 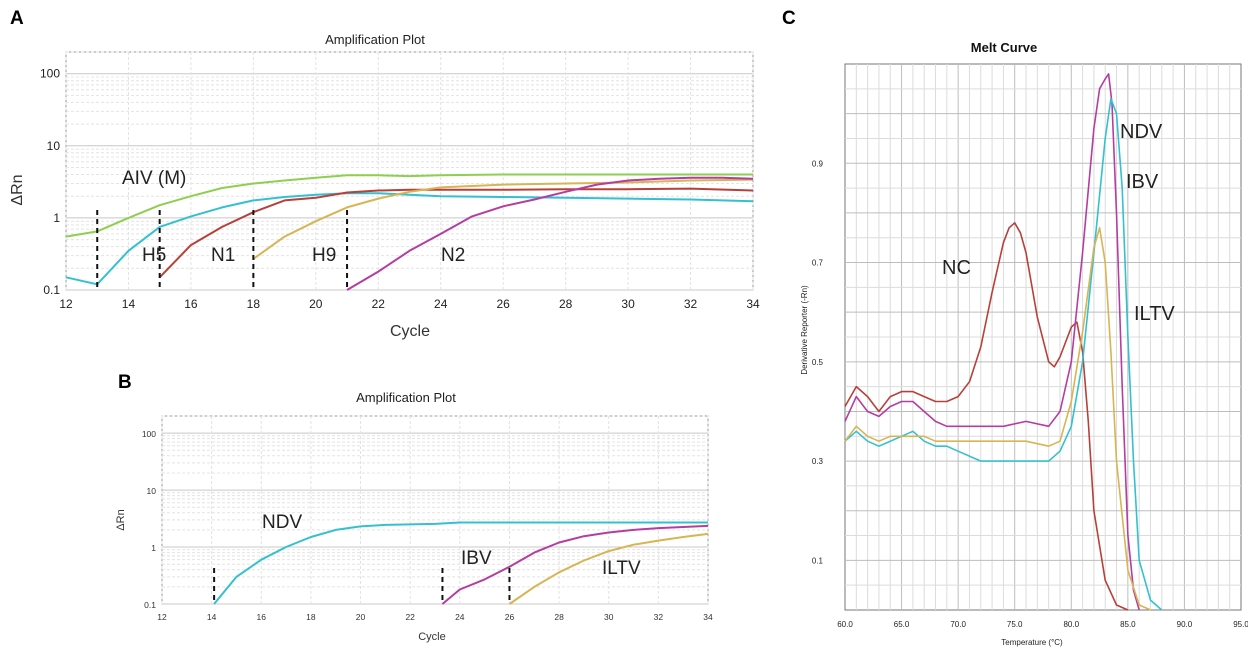 What do you see at coordinates (708, 617) in the screenshot?
I see `panel-b-xtick: 34` at bounding box center [708, 617].